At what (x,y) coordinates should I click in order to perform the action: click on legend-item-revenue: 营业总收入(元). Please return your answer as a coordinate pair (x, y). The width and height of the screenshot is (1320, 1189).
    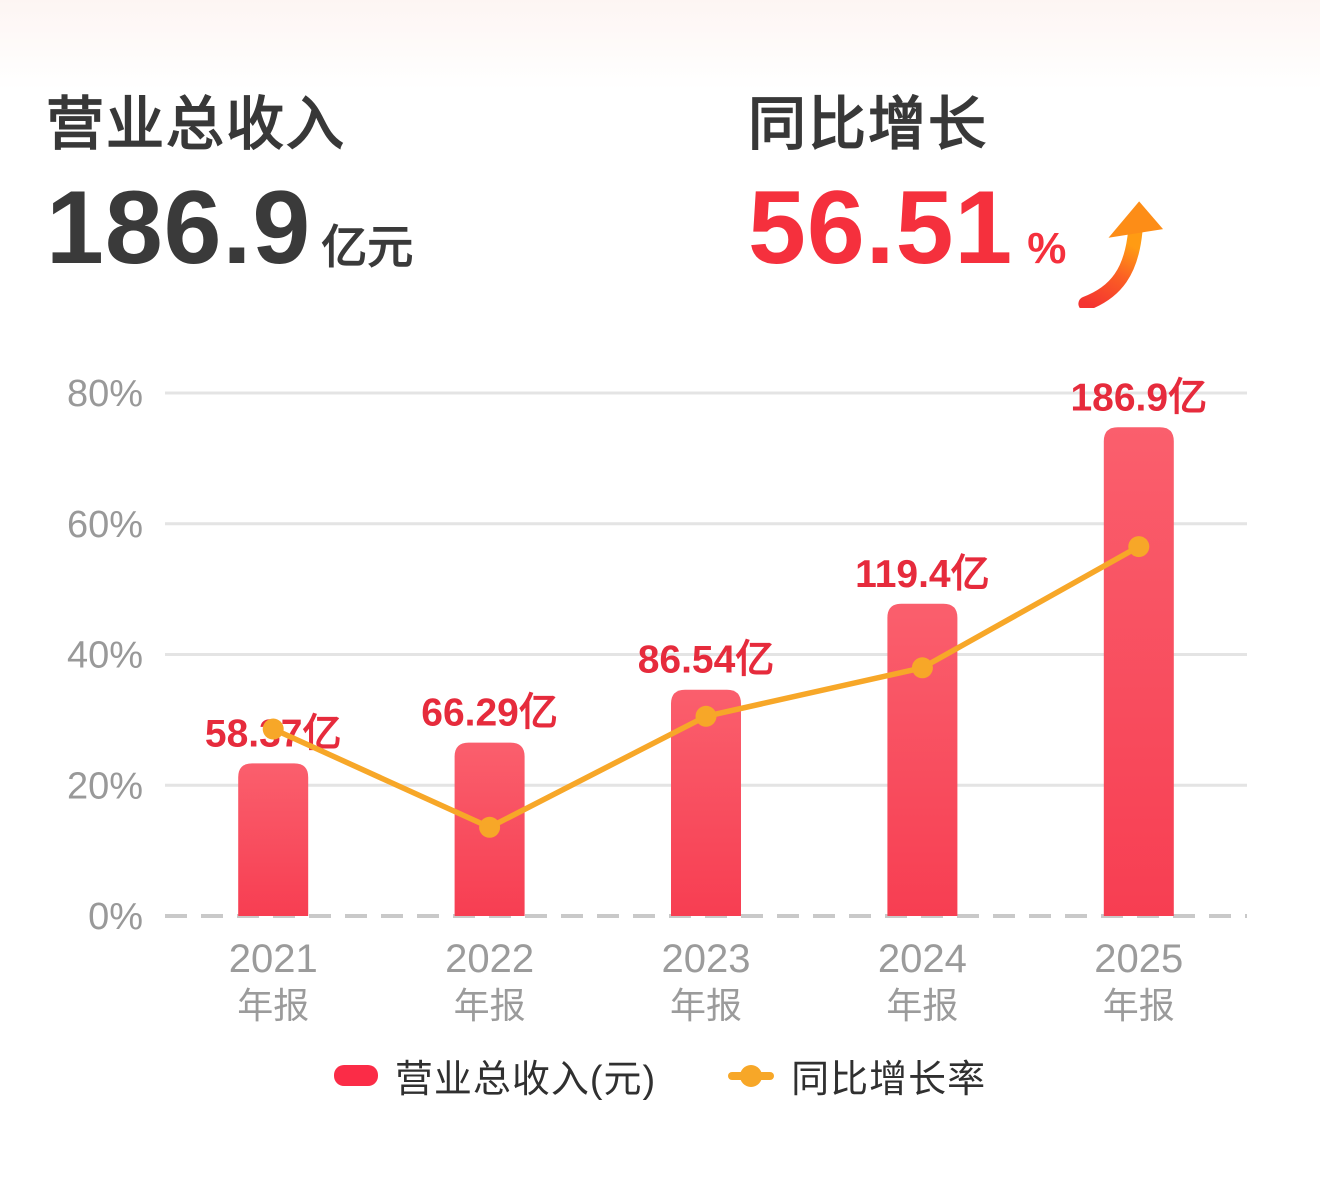
    Looking at the image, I should click on (495, 1075).